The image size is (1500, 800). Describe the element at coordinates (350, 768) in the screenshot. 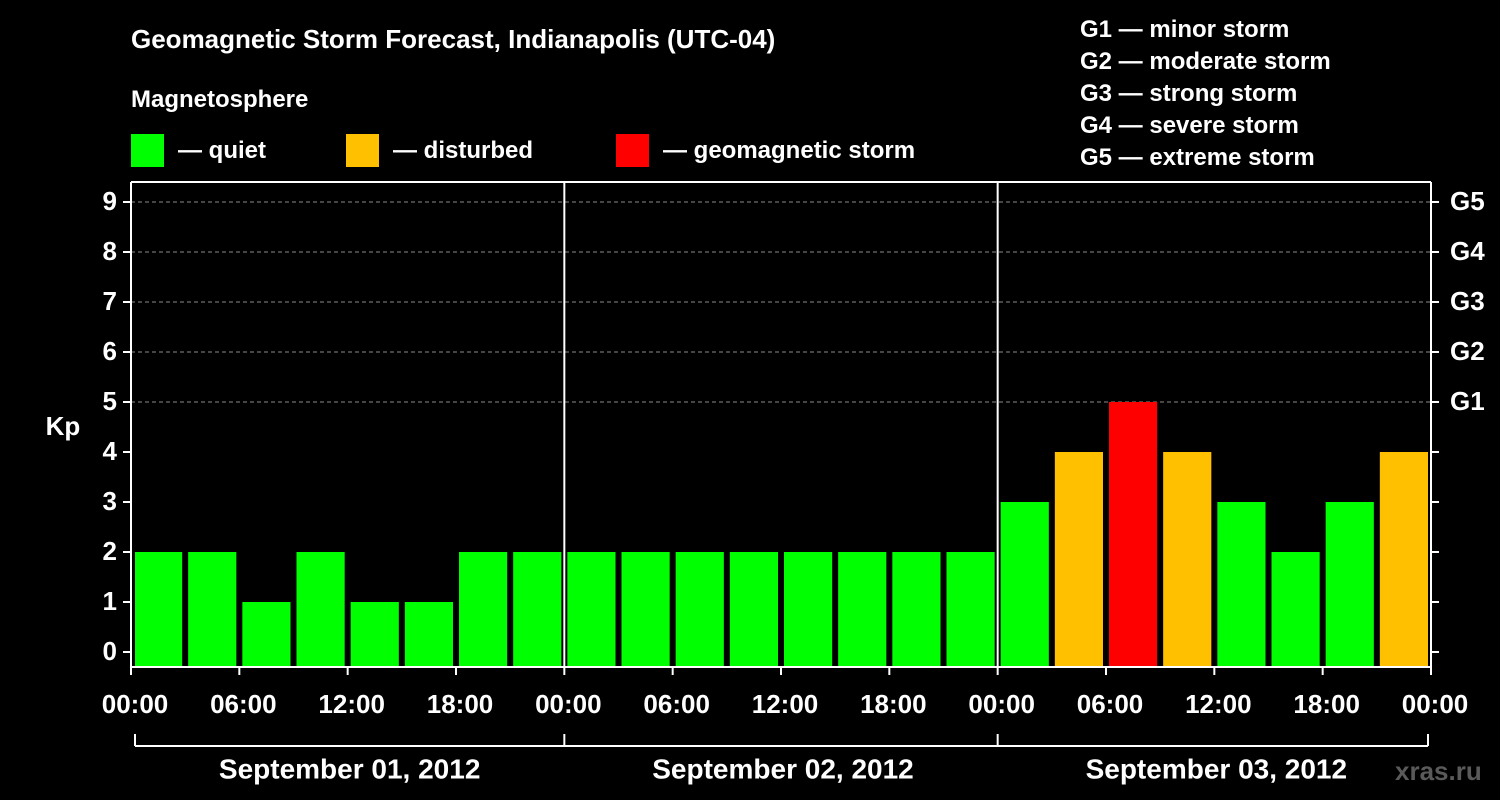

I see `day-label: September 01, 2012` at that location.